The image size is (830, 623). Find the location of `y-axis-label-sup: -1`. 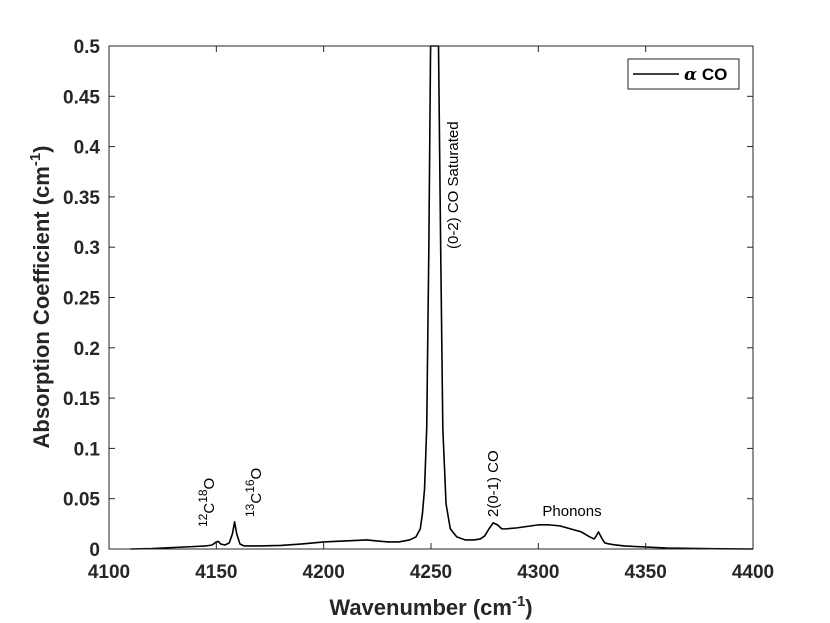

y-axis-label-sup: -1 is located at coordinates (35, 159).